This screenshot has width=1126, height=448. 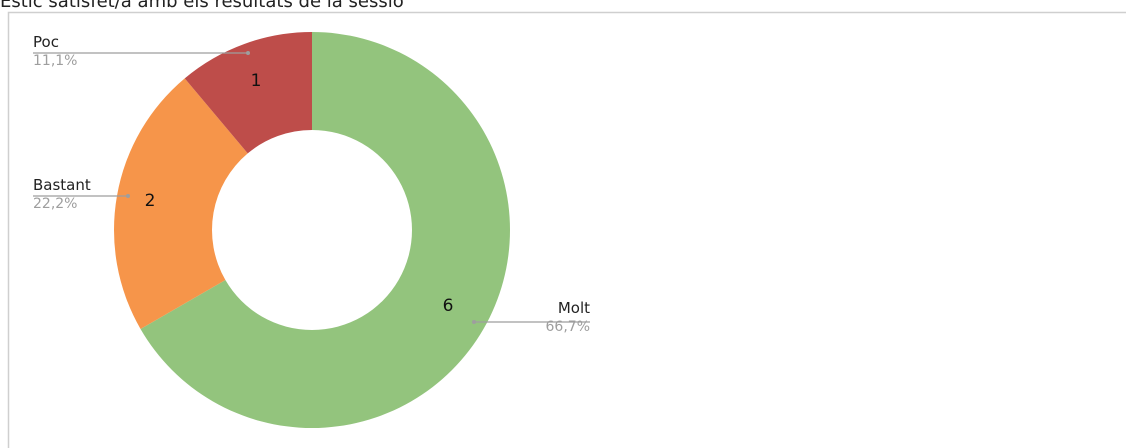 I want to click on category-label: Poc, so click(x=46, y=42).